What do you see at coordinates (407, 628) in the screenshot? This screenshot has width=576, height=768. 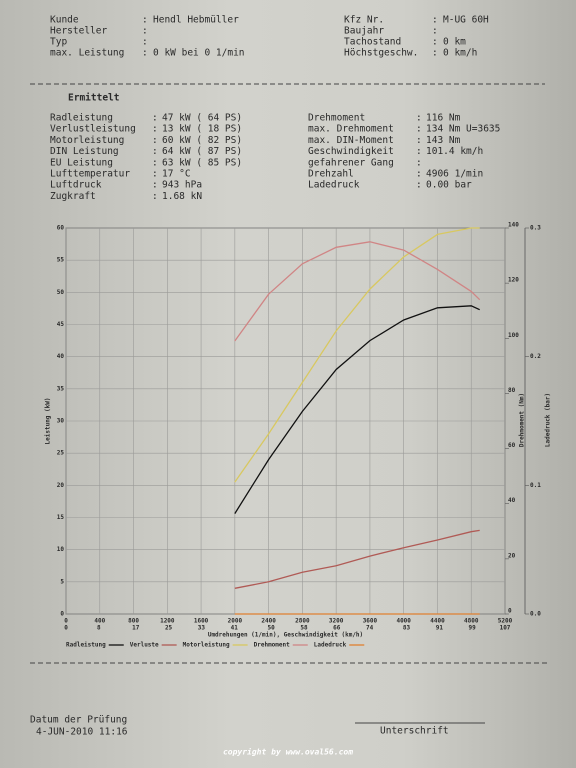 I see `x2-tick-label: 83` at bounding box center [407, 628].